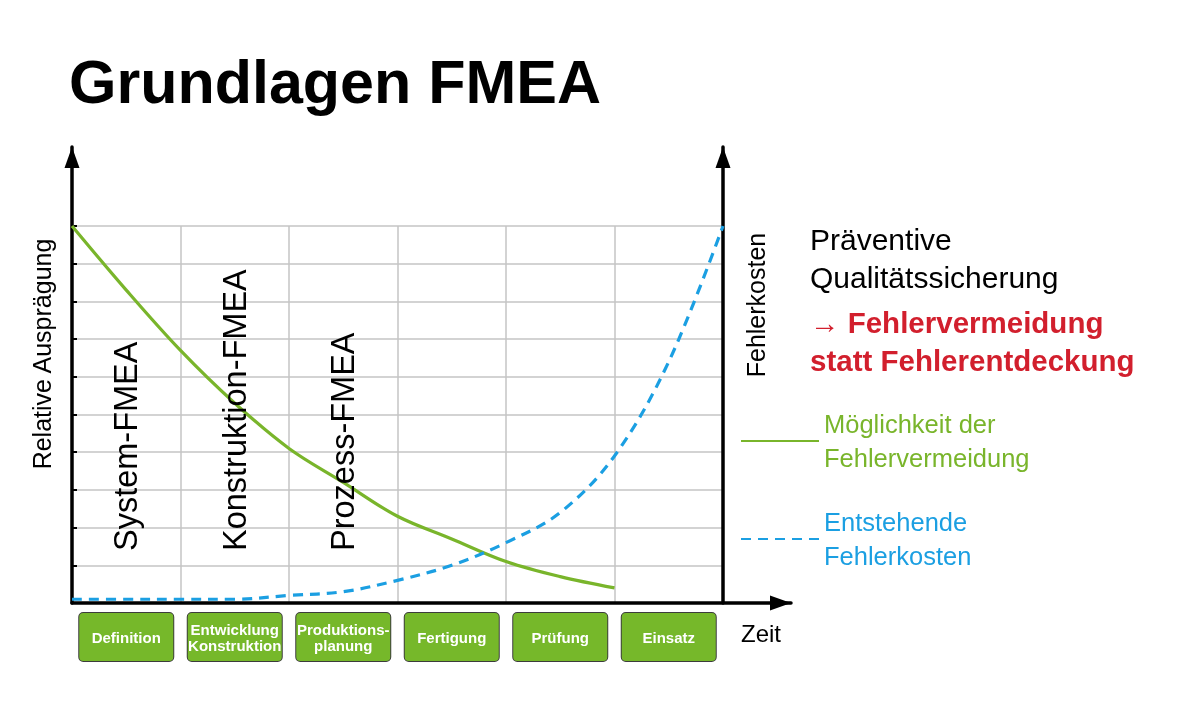 Image resolution: width=1200 pixels, height=720 pixels. I want to click on x-tick-label: Produktions-planung, so click(343, 637).